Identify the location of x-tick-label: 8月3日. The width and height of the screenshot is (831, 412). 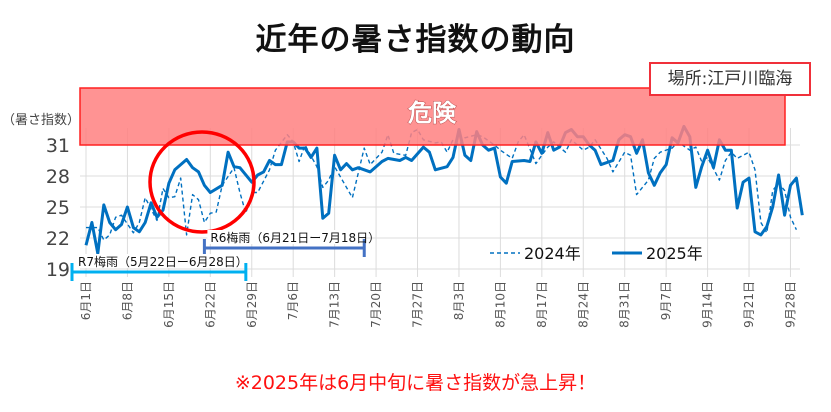
(459, 300).